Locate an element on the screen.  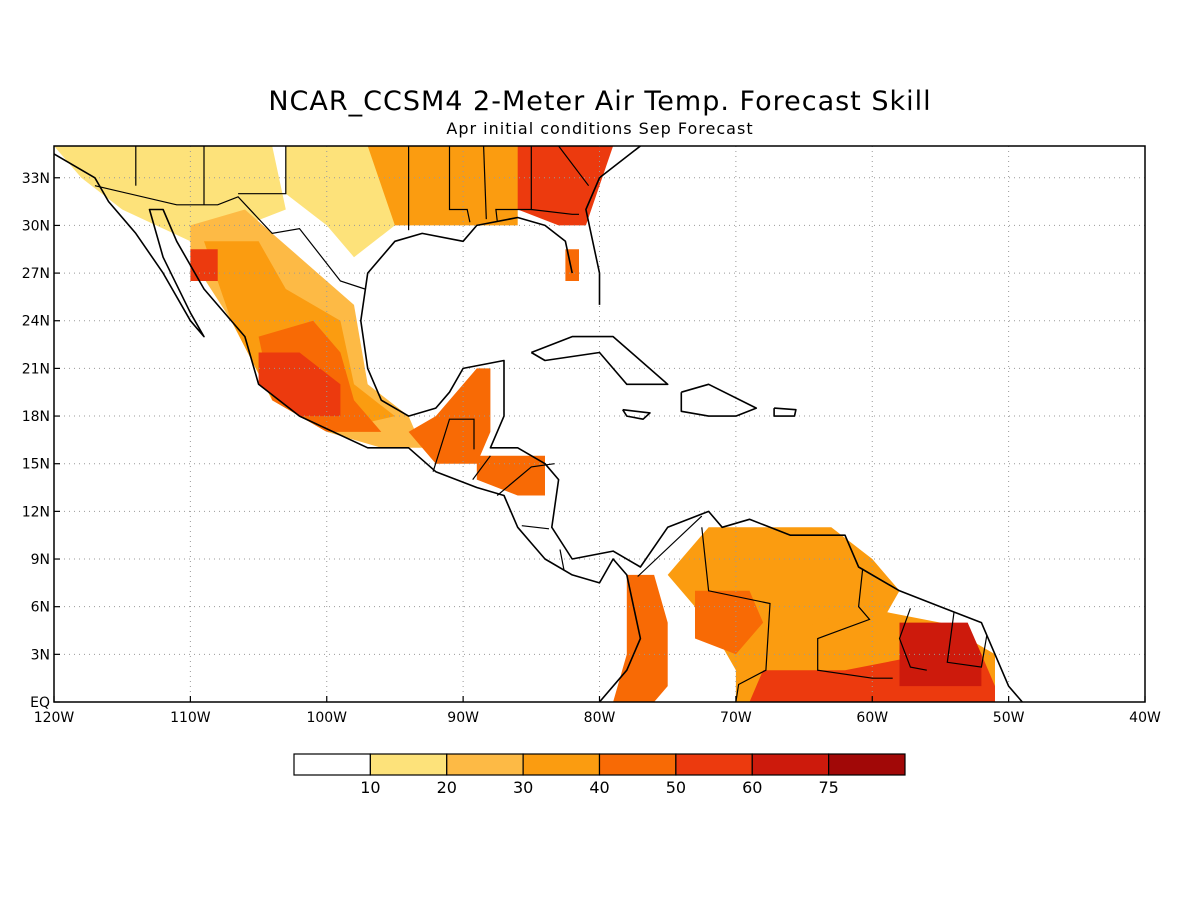
x-tick-label: 70W is located at coordinates (736, 718).